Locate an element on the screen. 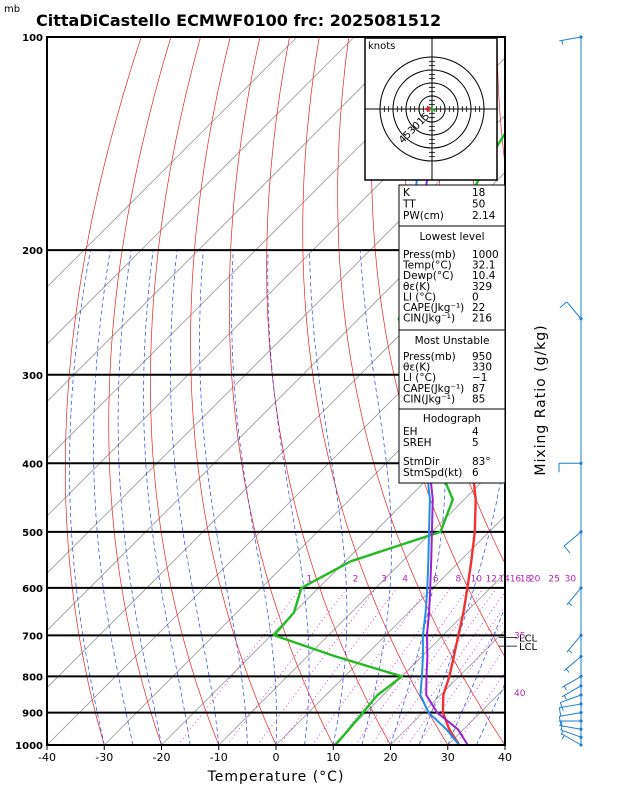 This screenshot has width=618, height=804. index-tt-label: TT is located at coordinates (409, 205).